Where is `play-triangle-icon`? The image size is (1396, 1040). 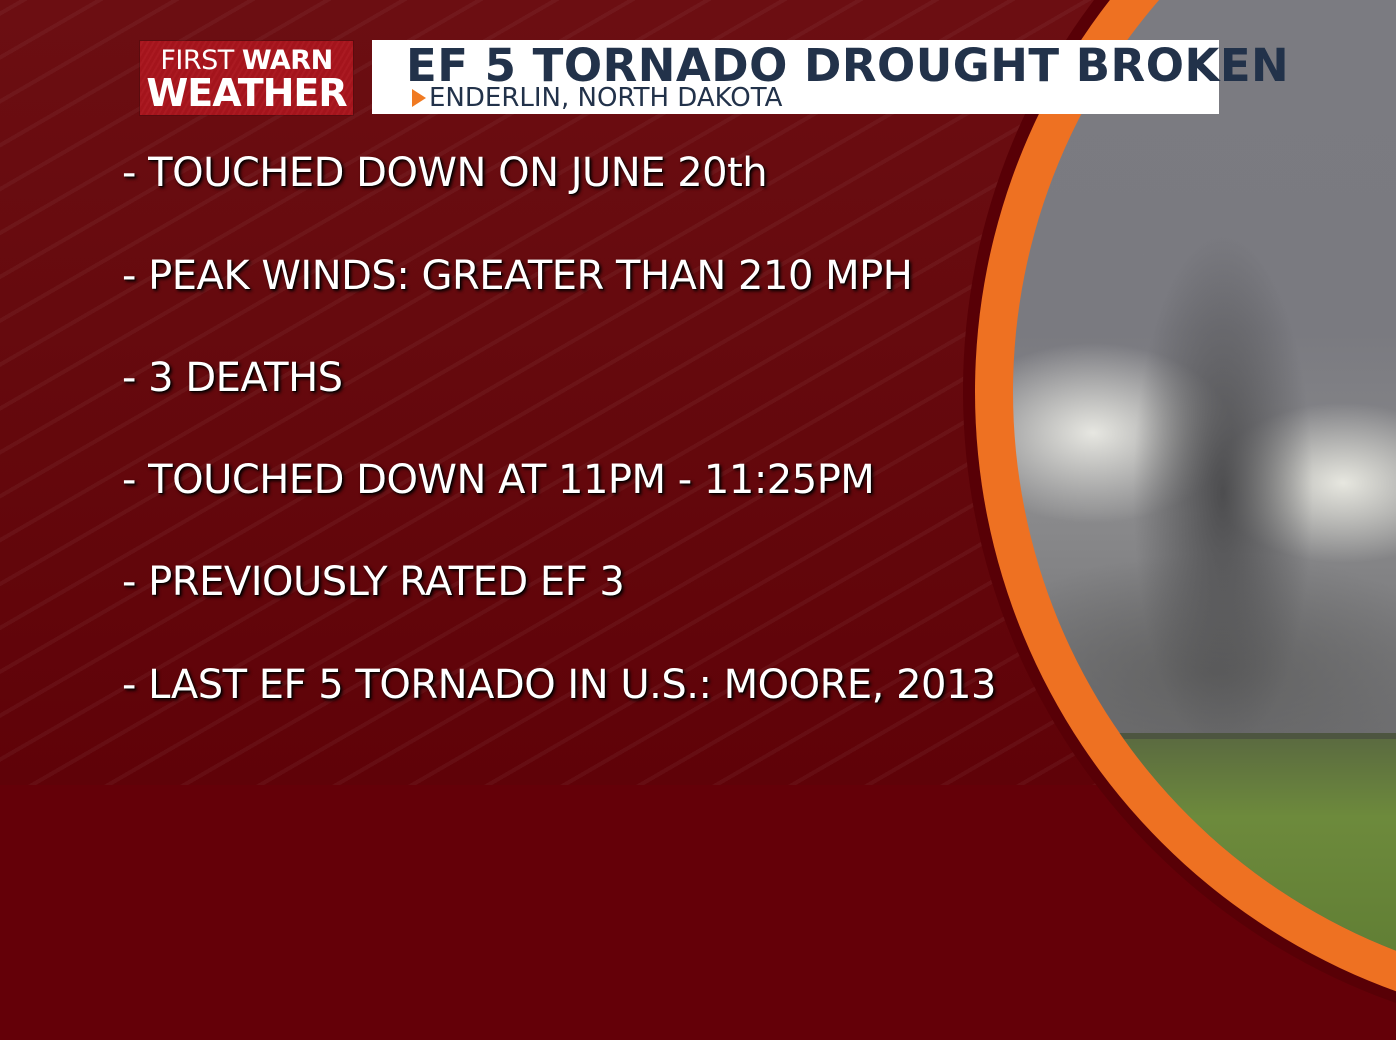 play-triangle-icon is located at coordinates (419, 98).